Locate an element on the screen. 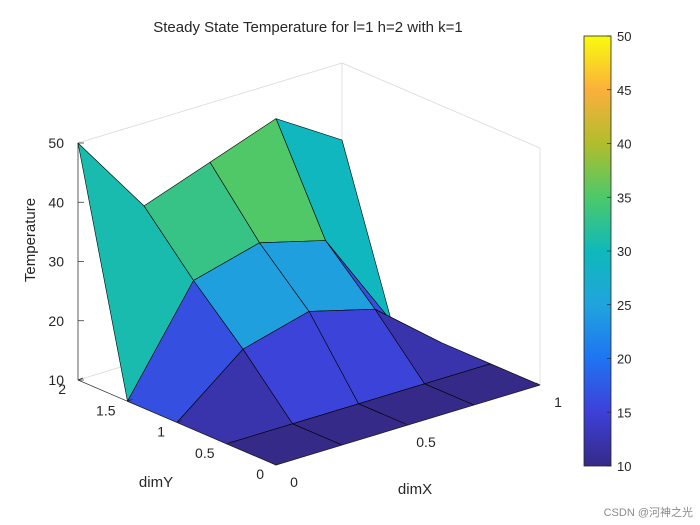 The width and height of the screenshot is (700, 525). y-axis-label: dimY is located at coordinates (156, 482).